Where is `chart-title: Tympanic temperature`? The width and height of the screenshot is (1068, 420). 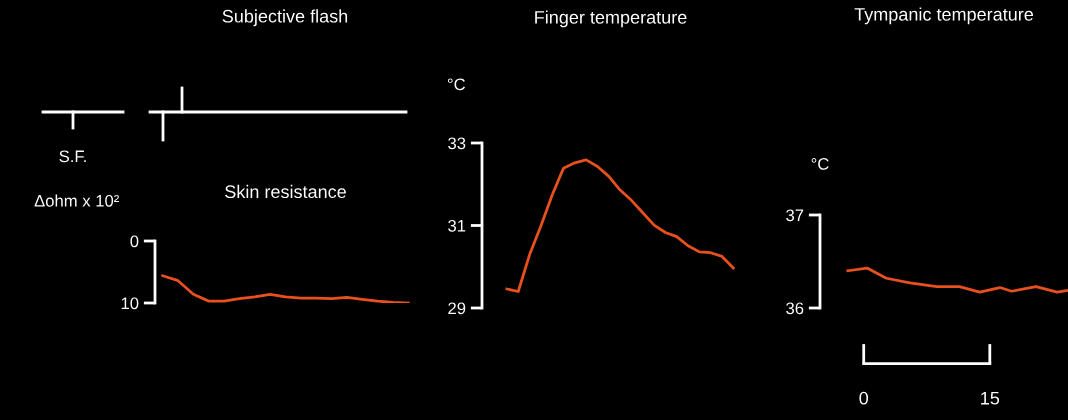
chart-title: Tympanic temperature is located at coordinates (944, 16).